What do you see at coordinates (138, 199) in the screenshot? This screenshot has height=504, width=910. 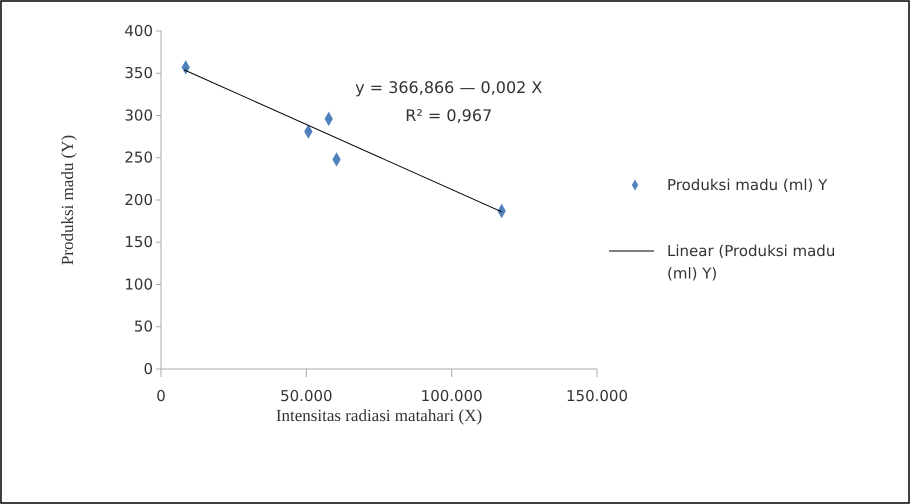 I see `y-tick-label: 200` at bounding box center [138, 199].